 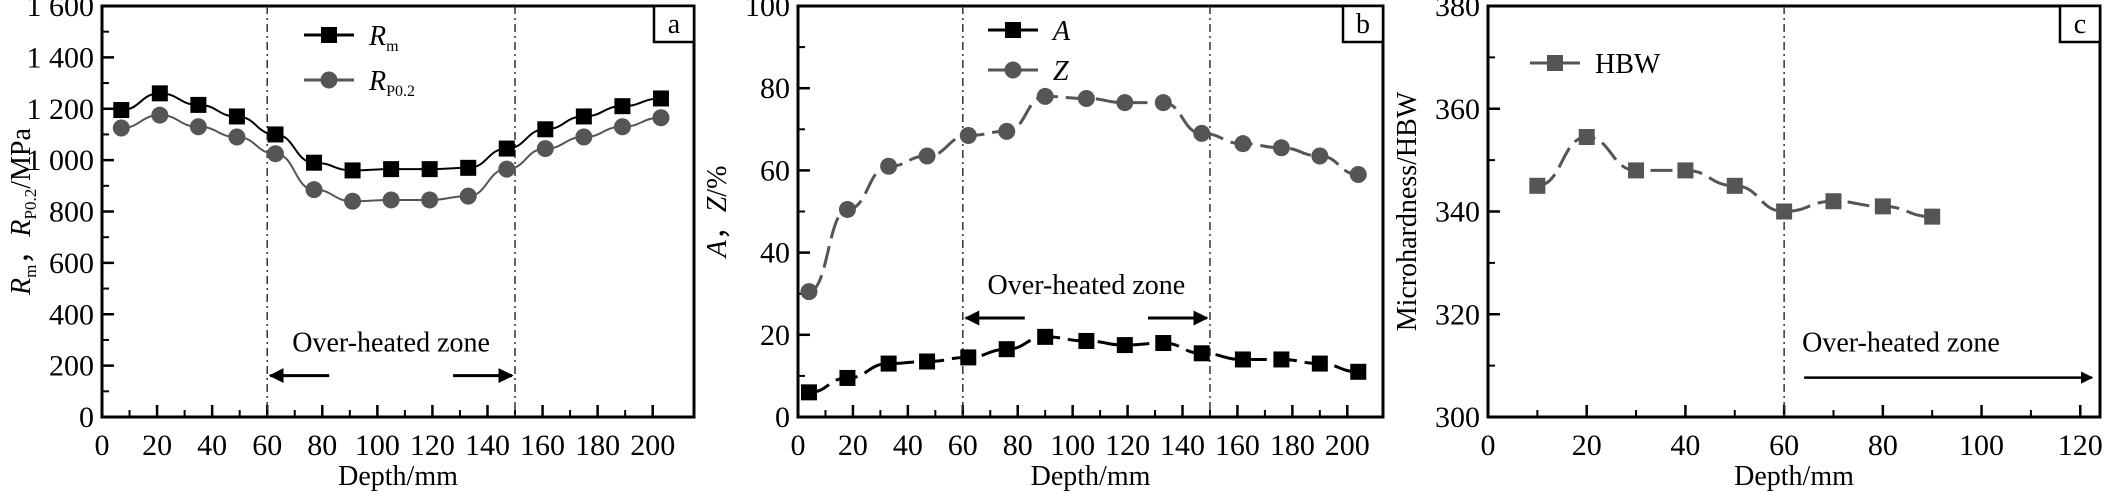 What do you see at coordinates (717, 181) in the screenshot?
I see `y-axis-label-part: /%` at bounding box center [717, 181].